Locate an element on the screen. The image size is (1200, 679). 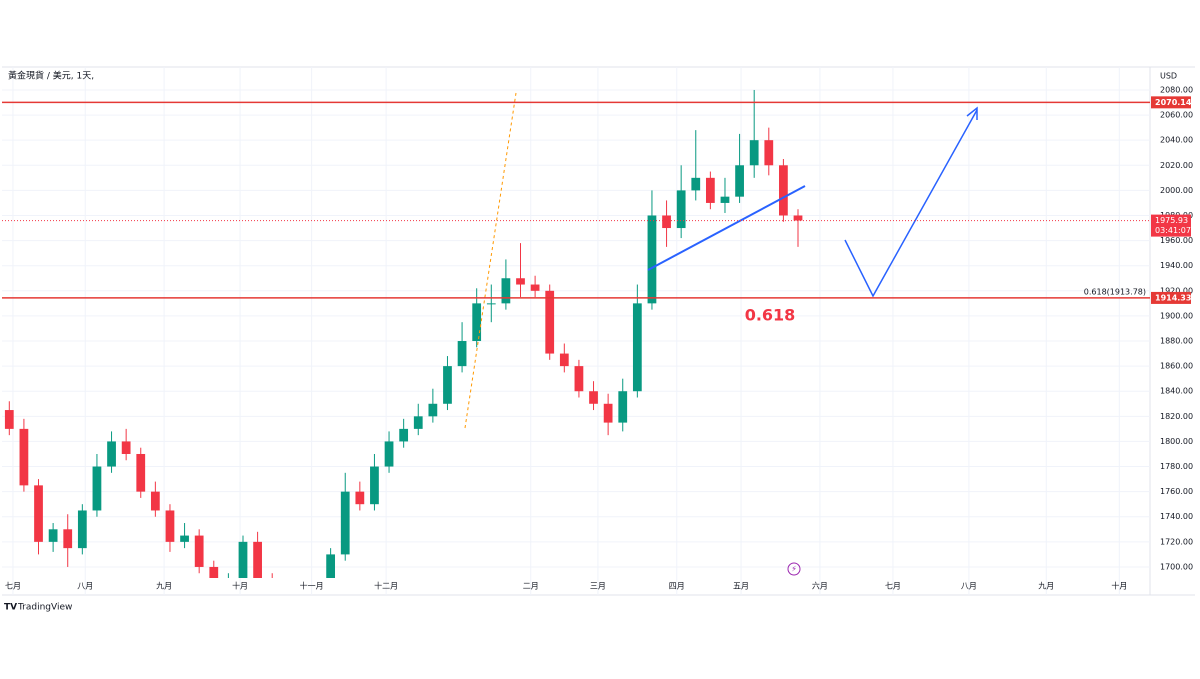
level-tag-label: 1914.33 is located at coordinates (1173, 297).